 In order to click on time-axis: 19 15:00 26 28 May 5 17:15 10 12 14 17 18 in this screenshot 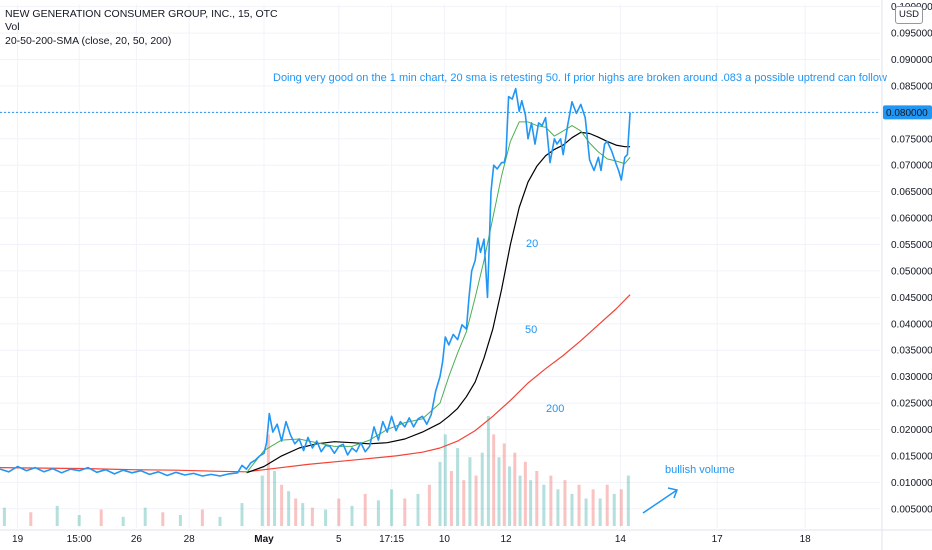, I will do `click(466, 537)`.